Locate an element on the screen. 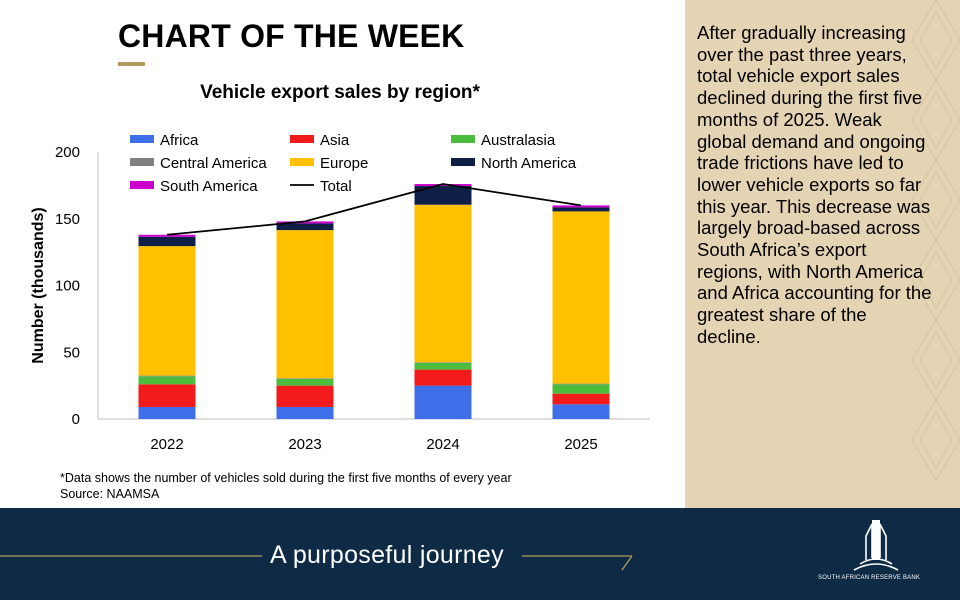 Image resolution: width=960 pixels, height=600 pixels. legend-swatch-north-america is located at coordinates (463, 162).